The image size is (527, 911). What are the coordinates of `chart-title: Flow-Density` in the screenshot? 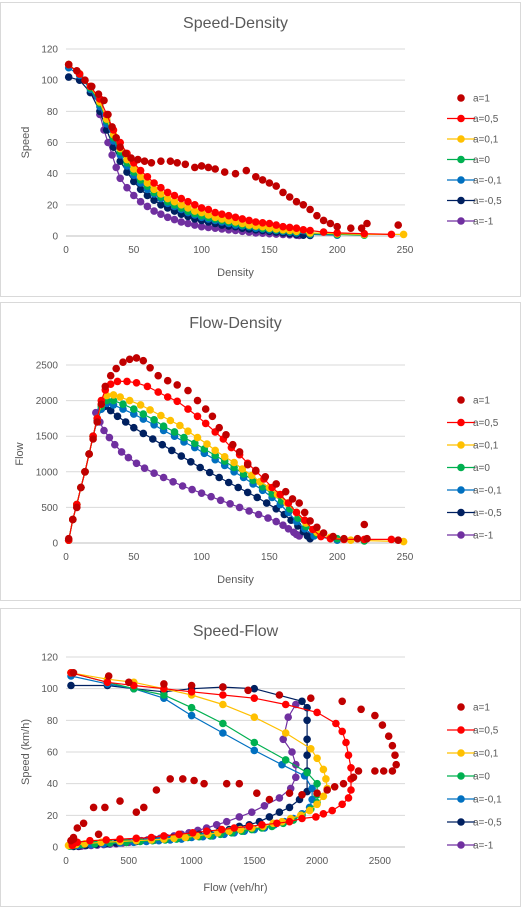 It's located at (235, 323).